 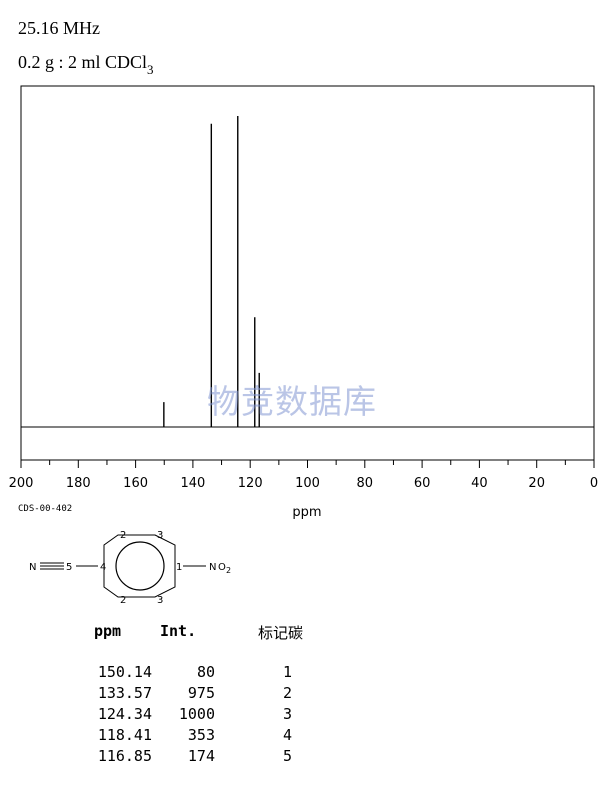 I want to click on atom-label-2-top: 2, so click(x=123, y=535).